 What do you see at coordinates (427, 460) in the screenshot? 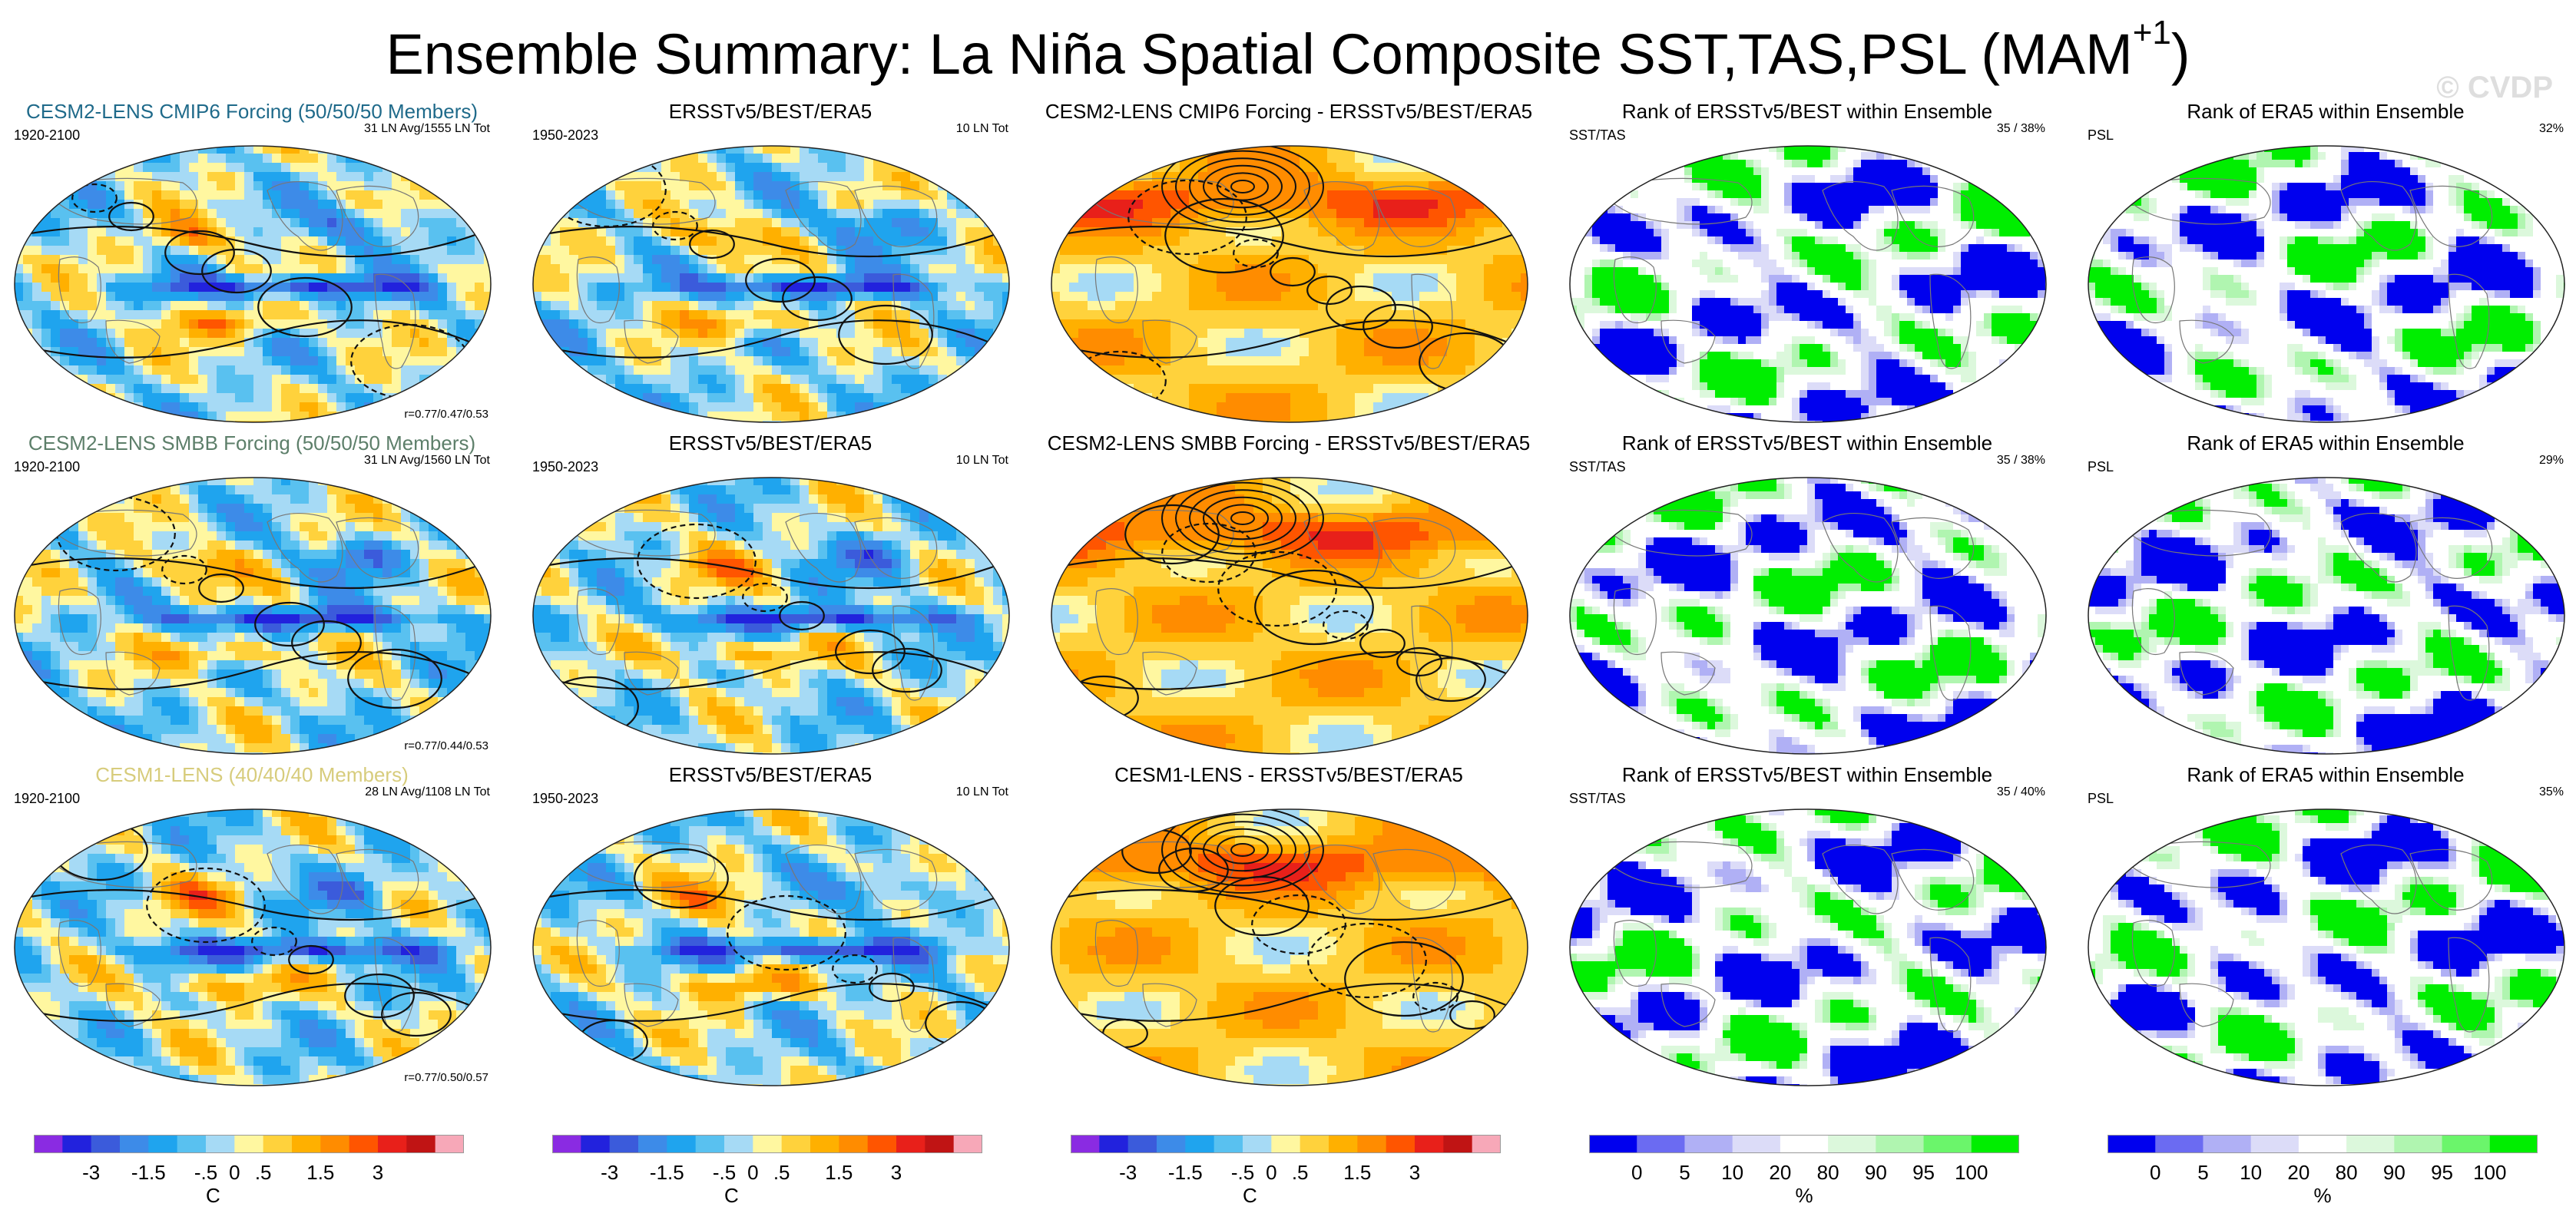
I see `panel-right-label: 31 LN Avg/1560 LN Tot` at bounding box center [427, 460].